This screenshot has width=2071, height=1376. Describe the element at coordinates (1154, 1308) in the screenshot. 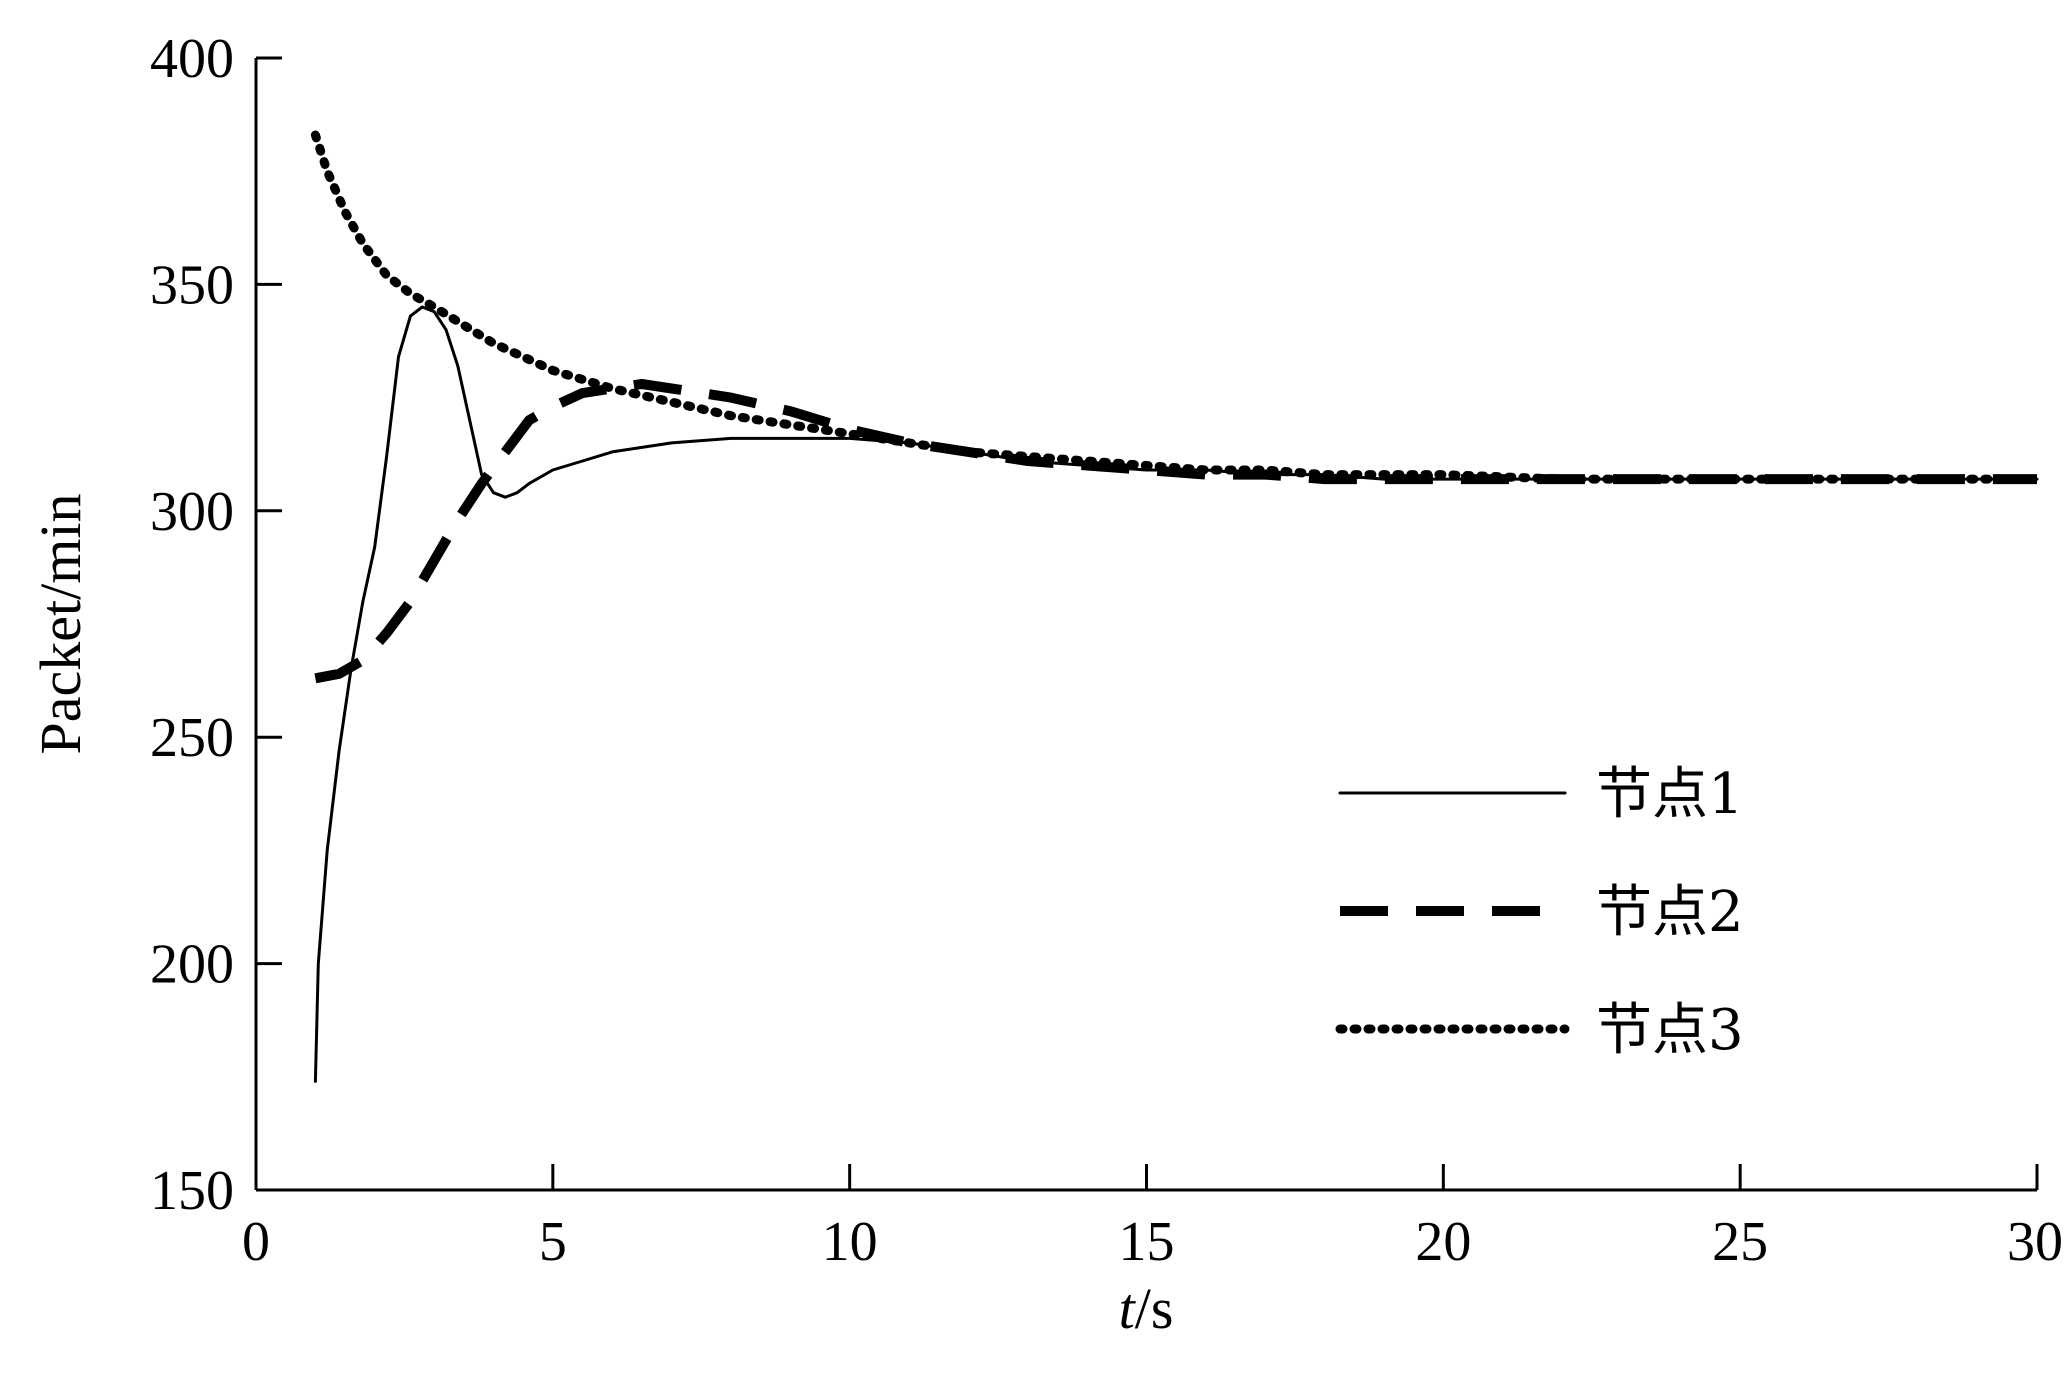

I see `x-axis-label-unit: /s` at that location.